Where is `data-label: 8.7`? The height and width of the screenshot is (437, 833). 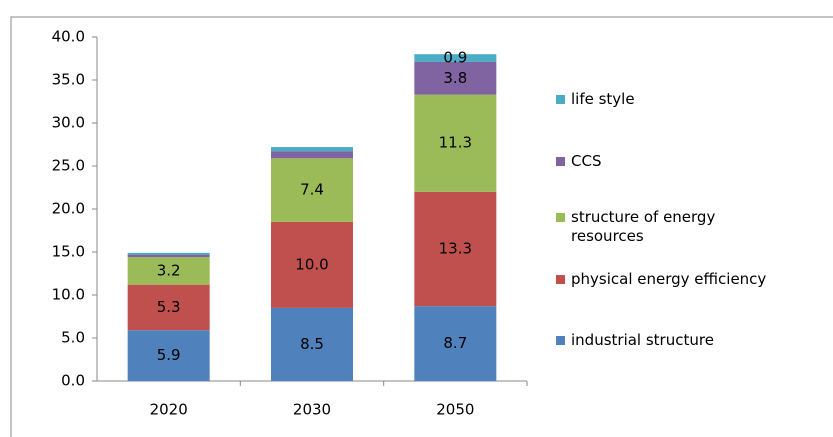 data-label: 8.7 is located at coordinates (455, 343).